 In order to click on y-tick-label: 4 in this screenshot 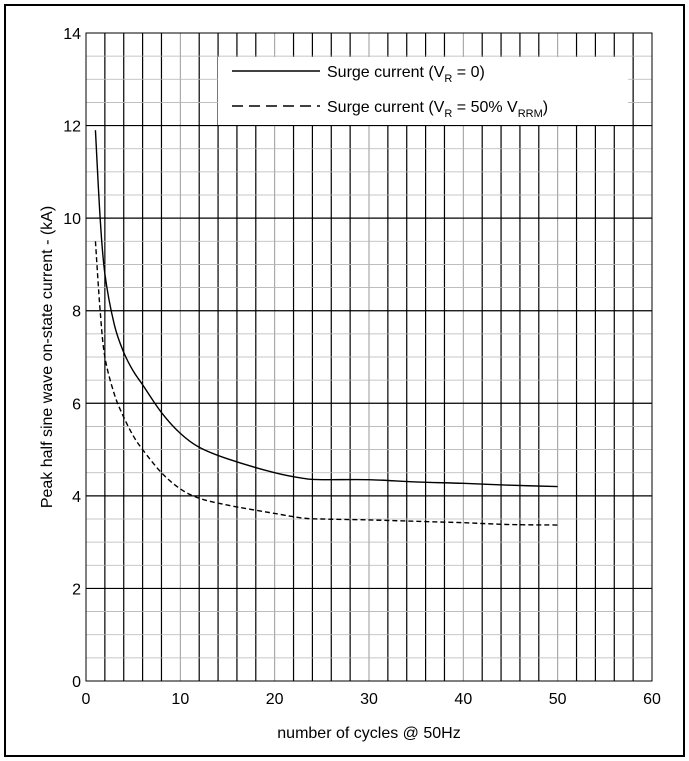, I will do `click(76, 497)`.